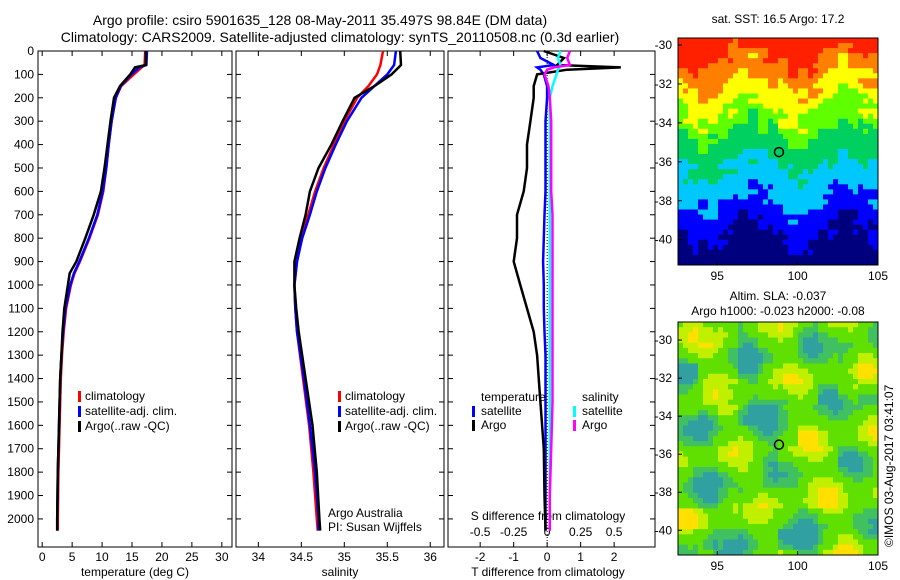 Image resolution: width=900 pixels, height=580 pixels. I want to click on y-tick-label: 900, so click(24, 262).